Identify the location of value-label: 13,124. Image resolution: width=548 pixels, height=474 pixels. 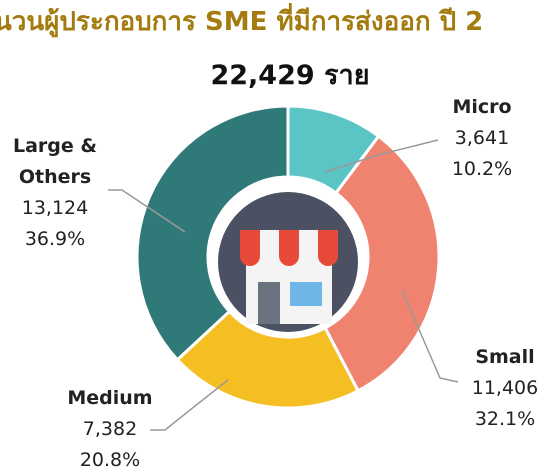
(55, 208).